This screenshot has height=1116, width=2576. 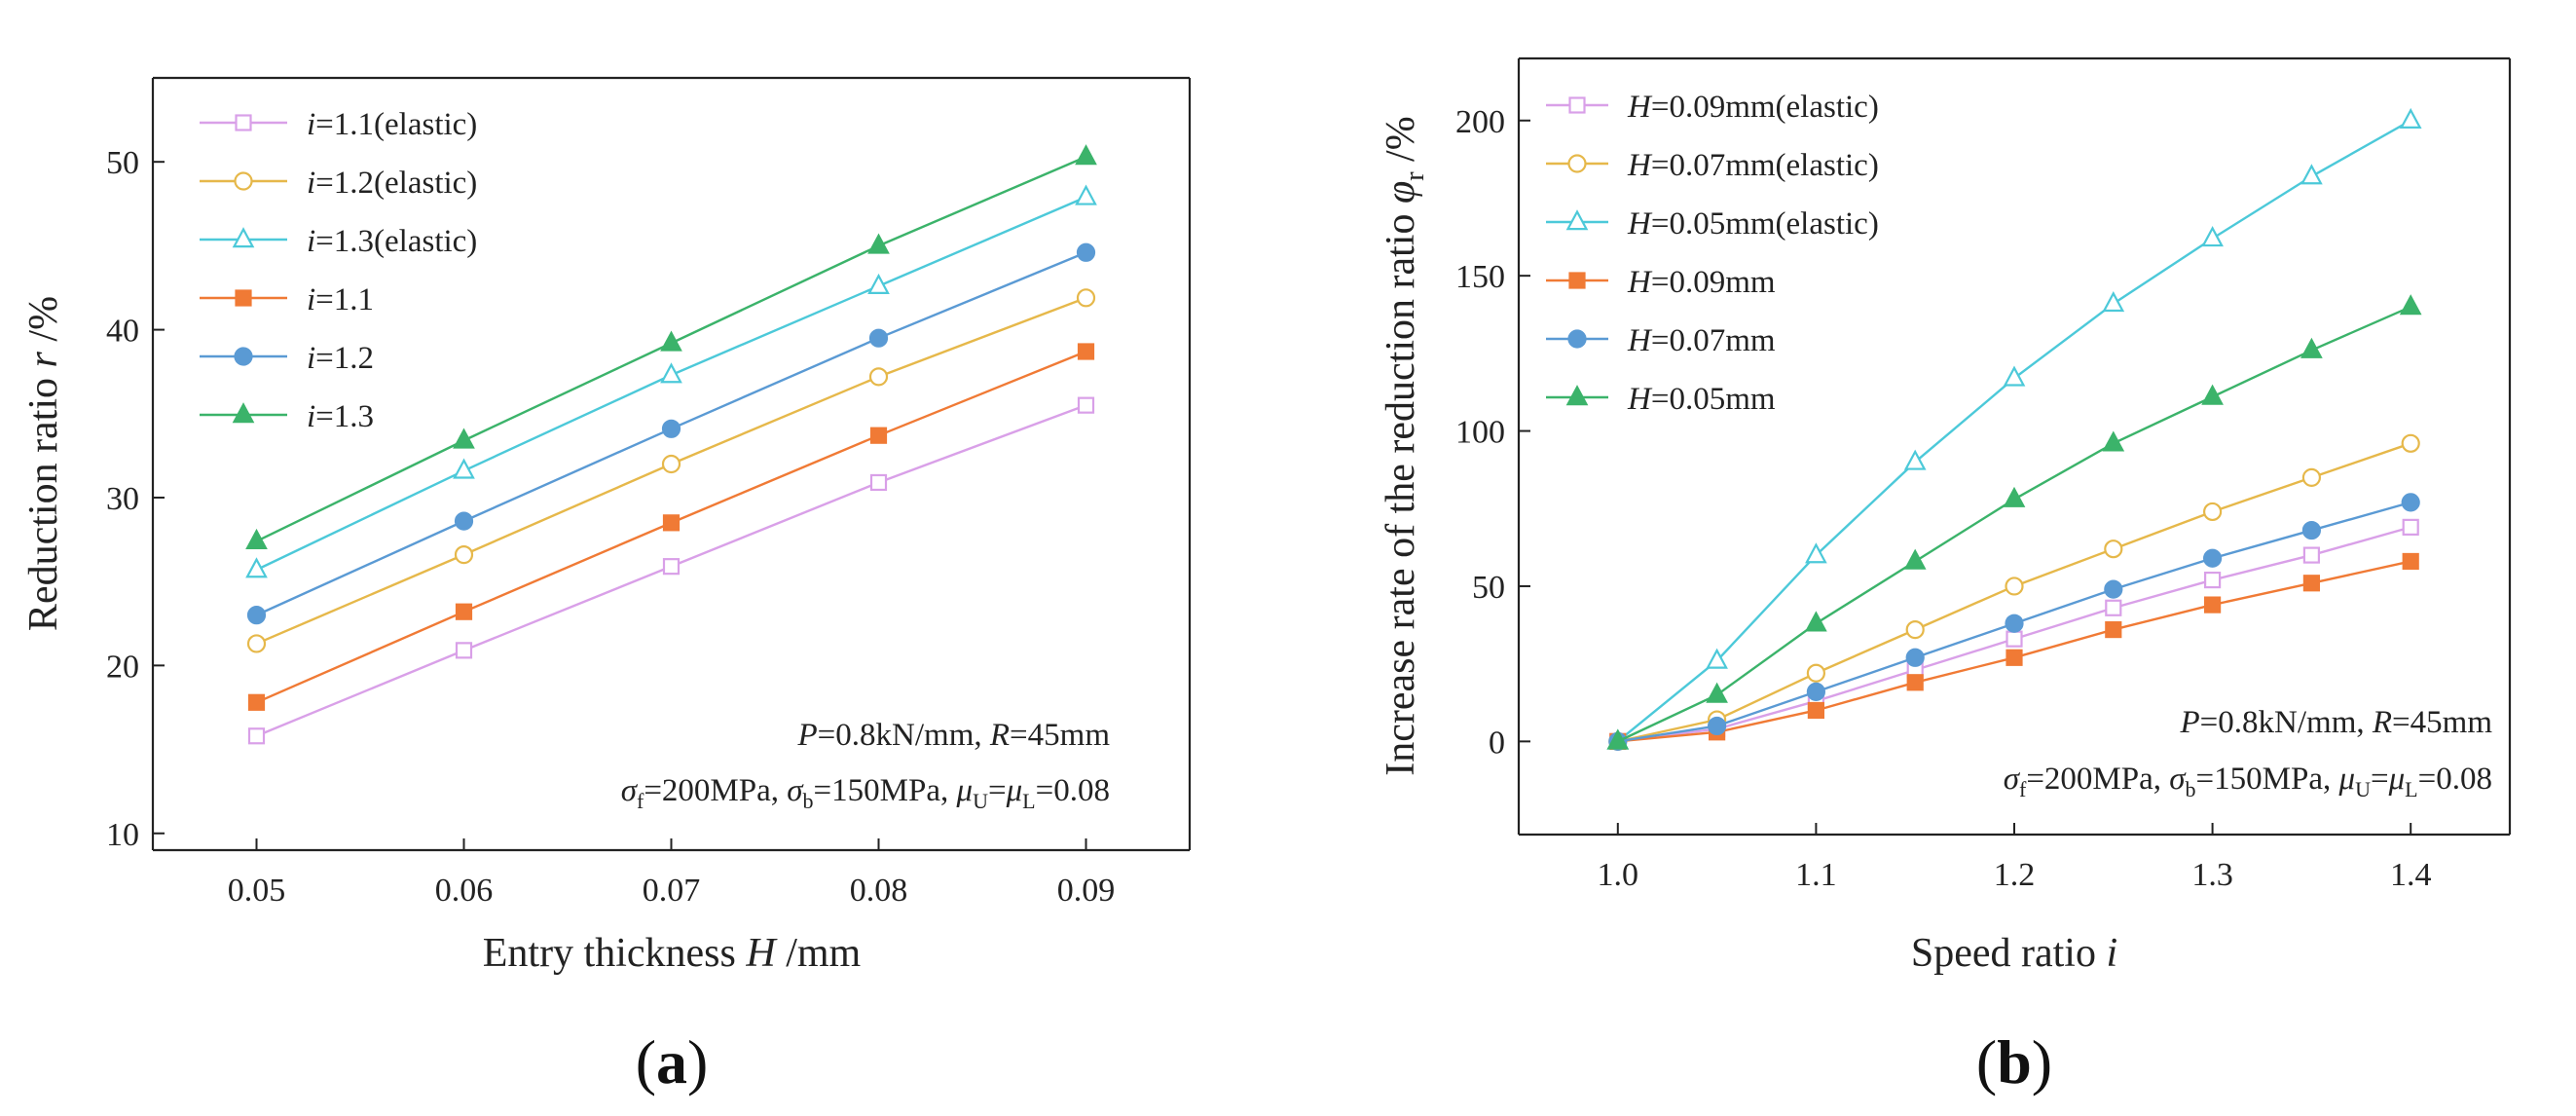 I want to click on legend-label-rest: =0.07mm(elastic), so click(x=1765, y=165).